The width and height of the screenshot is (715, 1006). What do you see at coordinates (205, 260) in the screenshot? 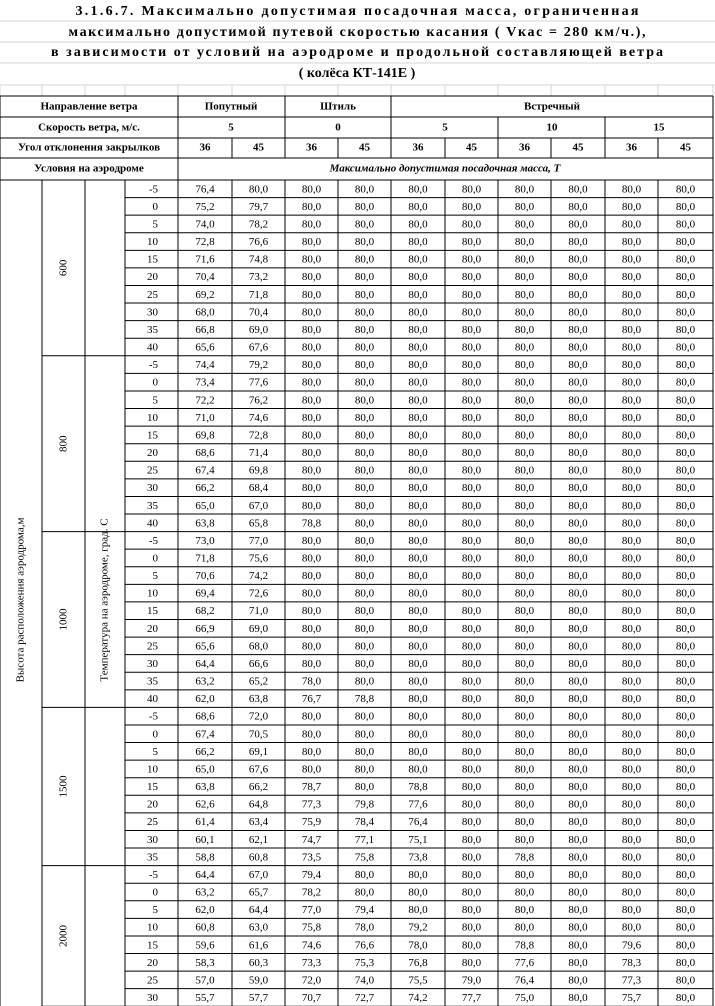
I see `mass-value: 71,6` at bounding box center [205, 260].